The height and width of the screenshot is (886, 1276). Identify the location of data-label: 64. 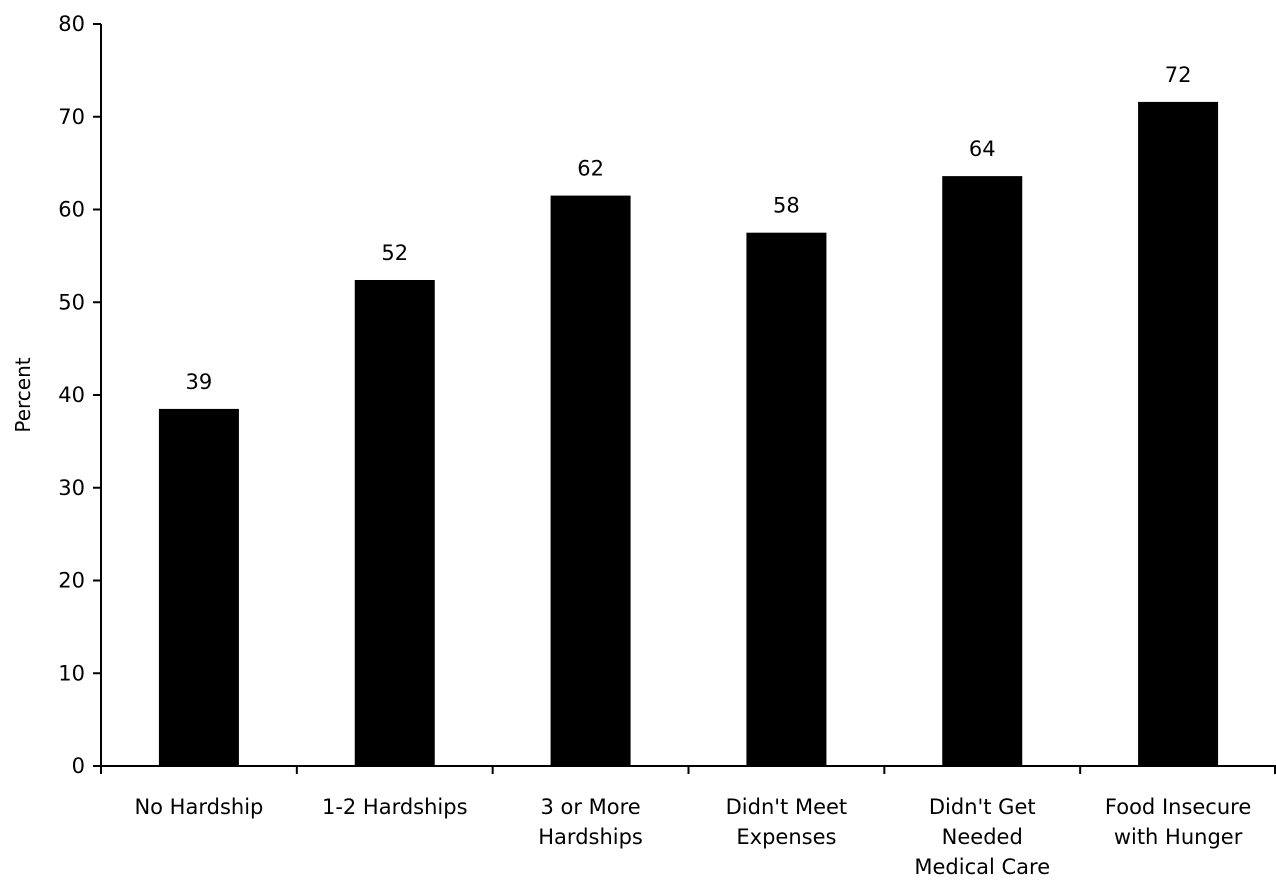
(982, 149).